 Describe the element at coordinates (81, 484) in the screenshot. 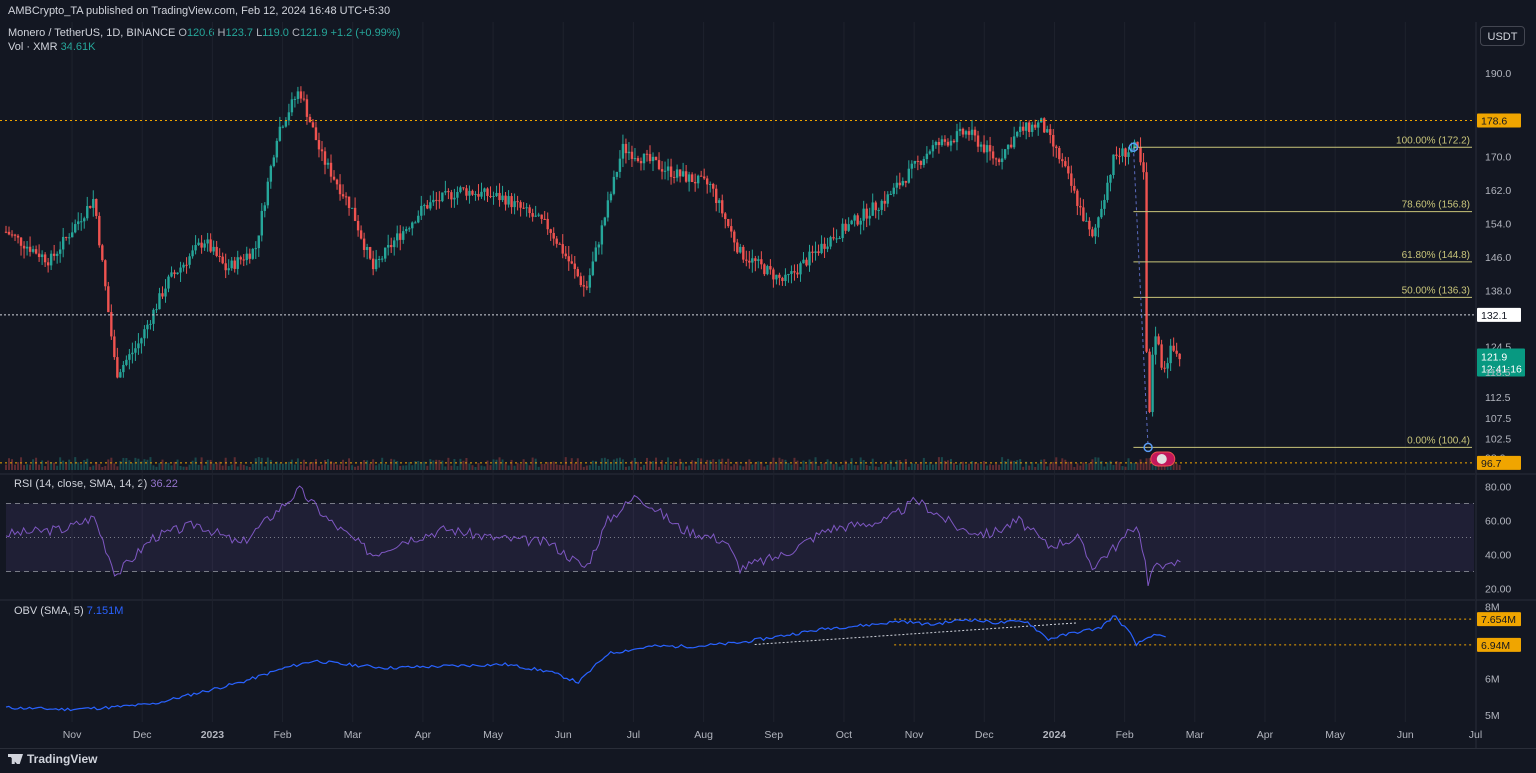

I see `rsi-label: RSI (14, close, SMA, 14, 2)` at that location.